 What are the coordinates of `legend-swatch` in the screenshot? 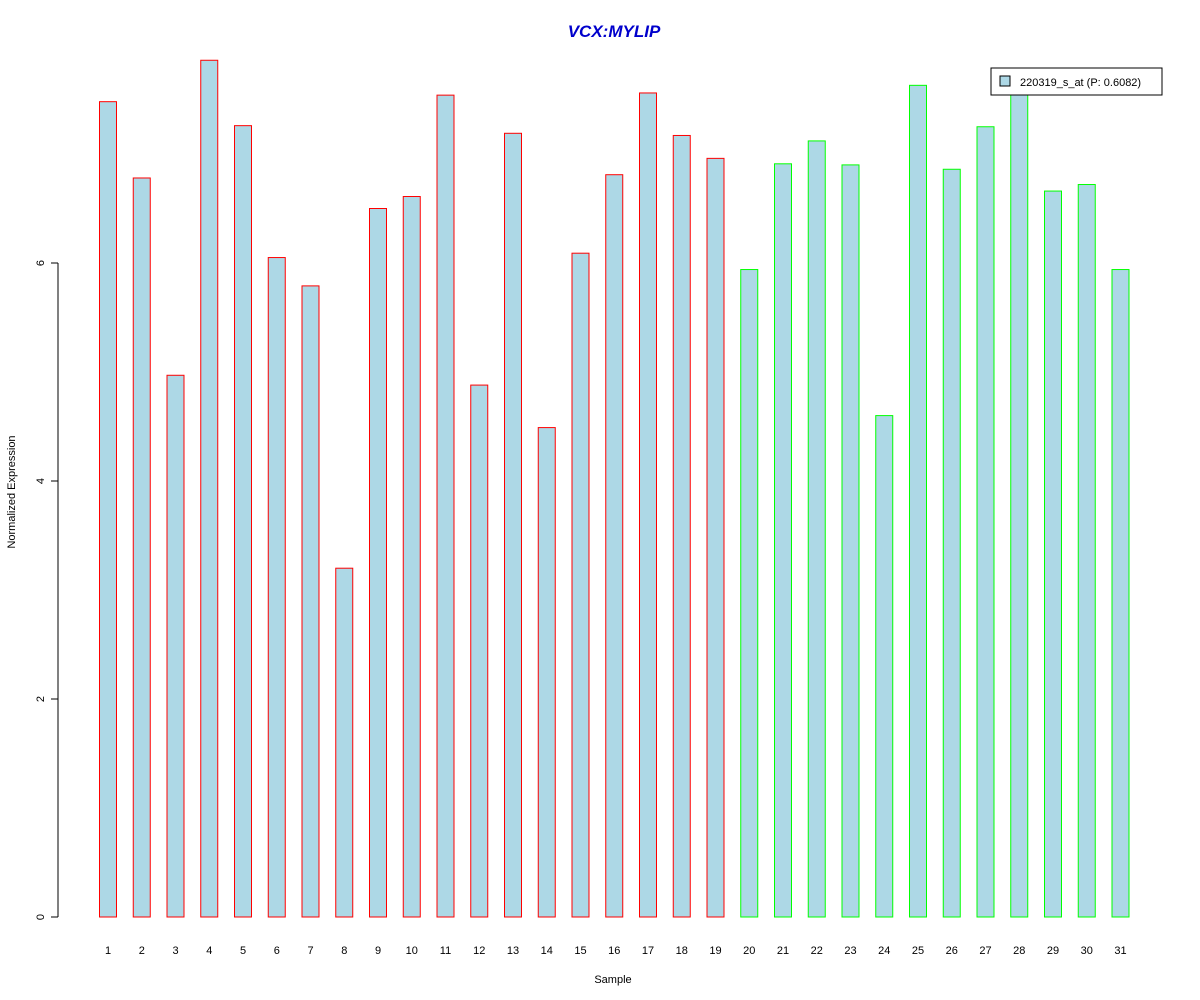 It's located at (1005, 81).